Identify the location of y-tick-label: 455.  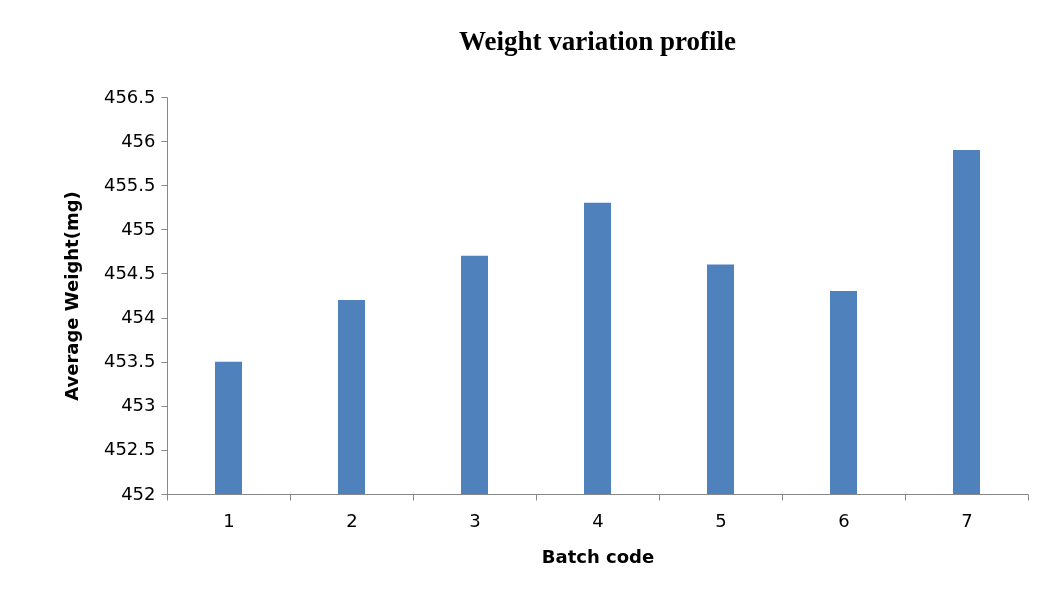
(138, 228).